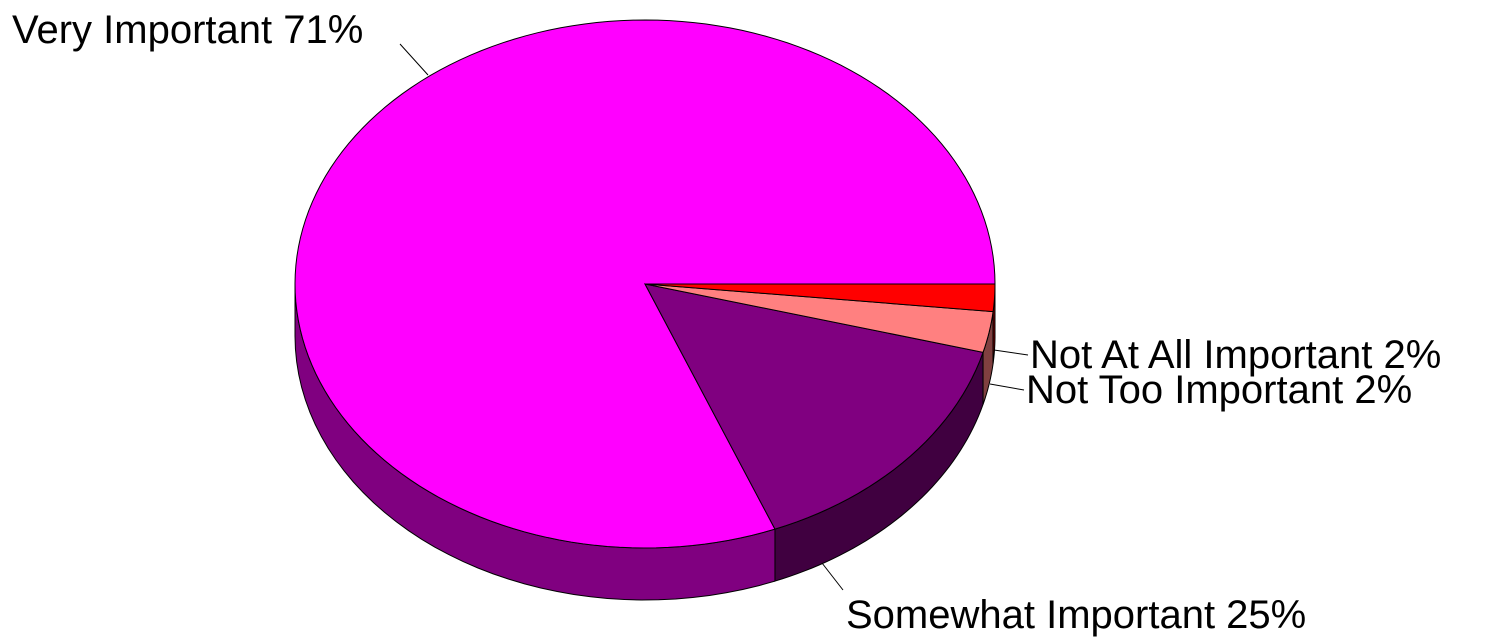  I want to click on slice-label-very-important: Very Important 71%, so click(187, 30).